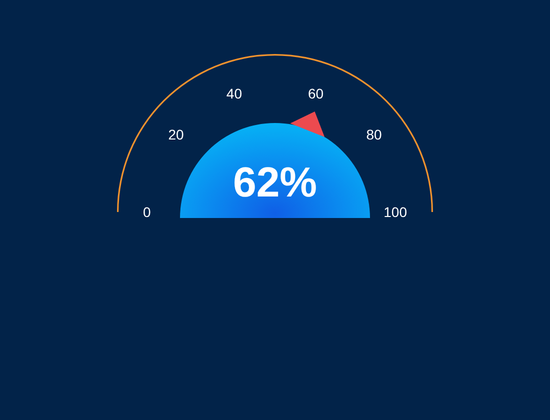 This screenshot has width=550, height=420. Describe the element at coordinates (275, 182) in the screenshot. I see `data-label: 62%` at that location.